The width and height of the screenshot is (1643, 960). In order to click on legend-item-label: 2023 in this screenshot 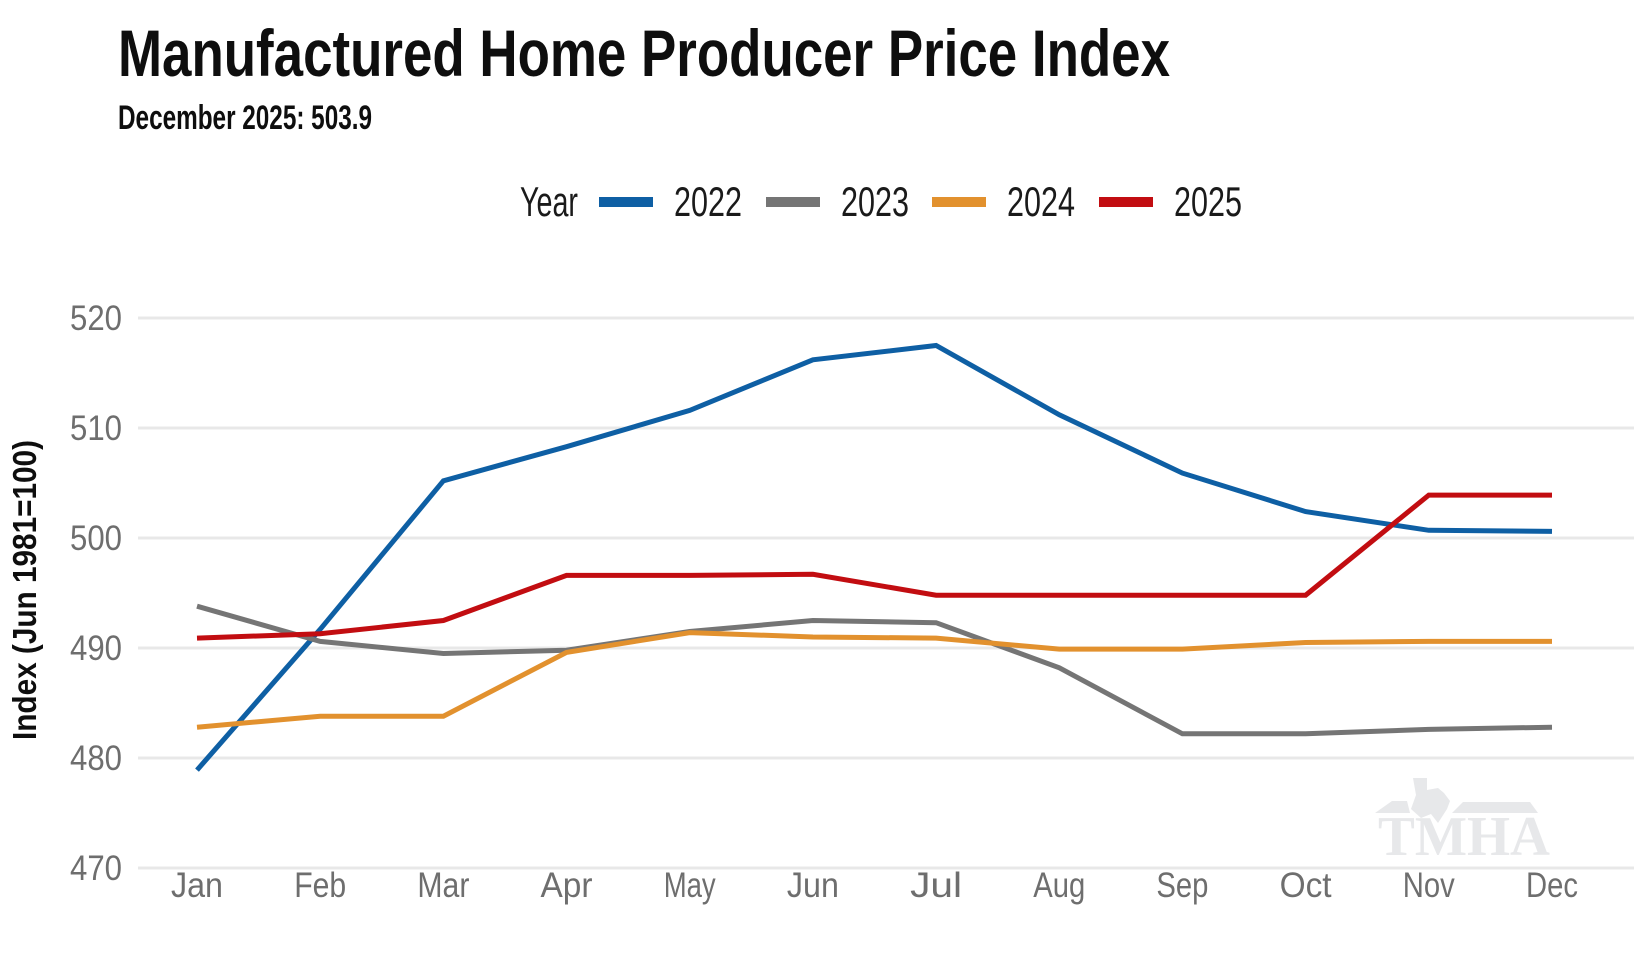, I will do `click(875, 201)`.